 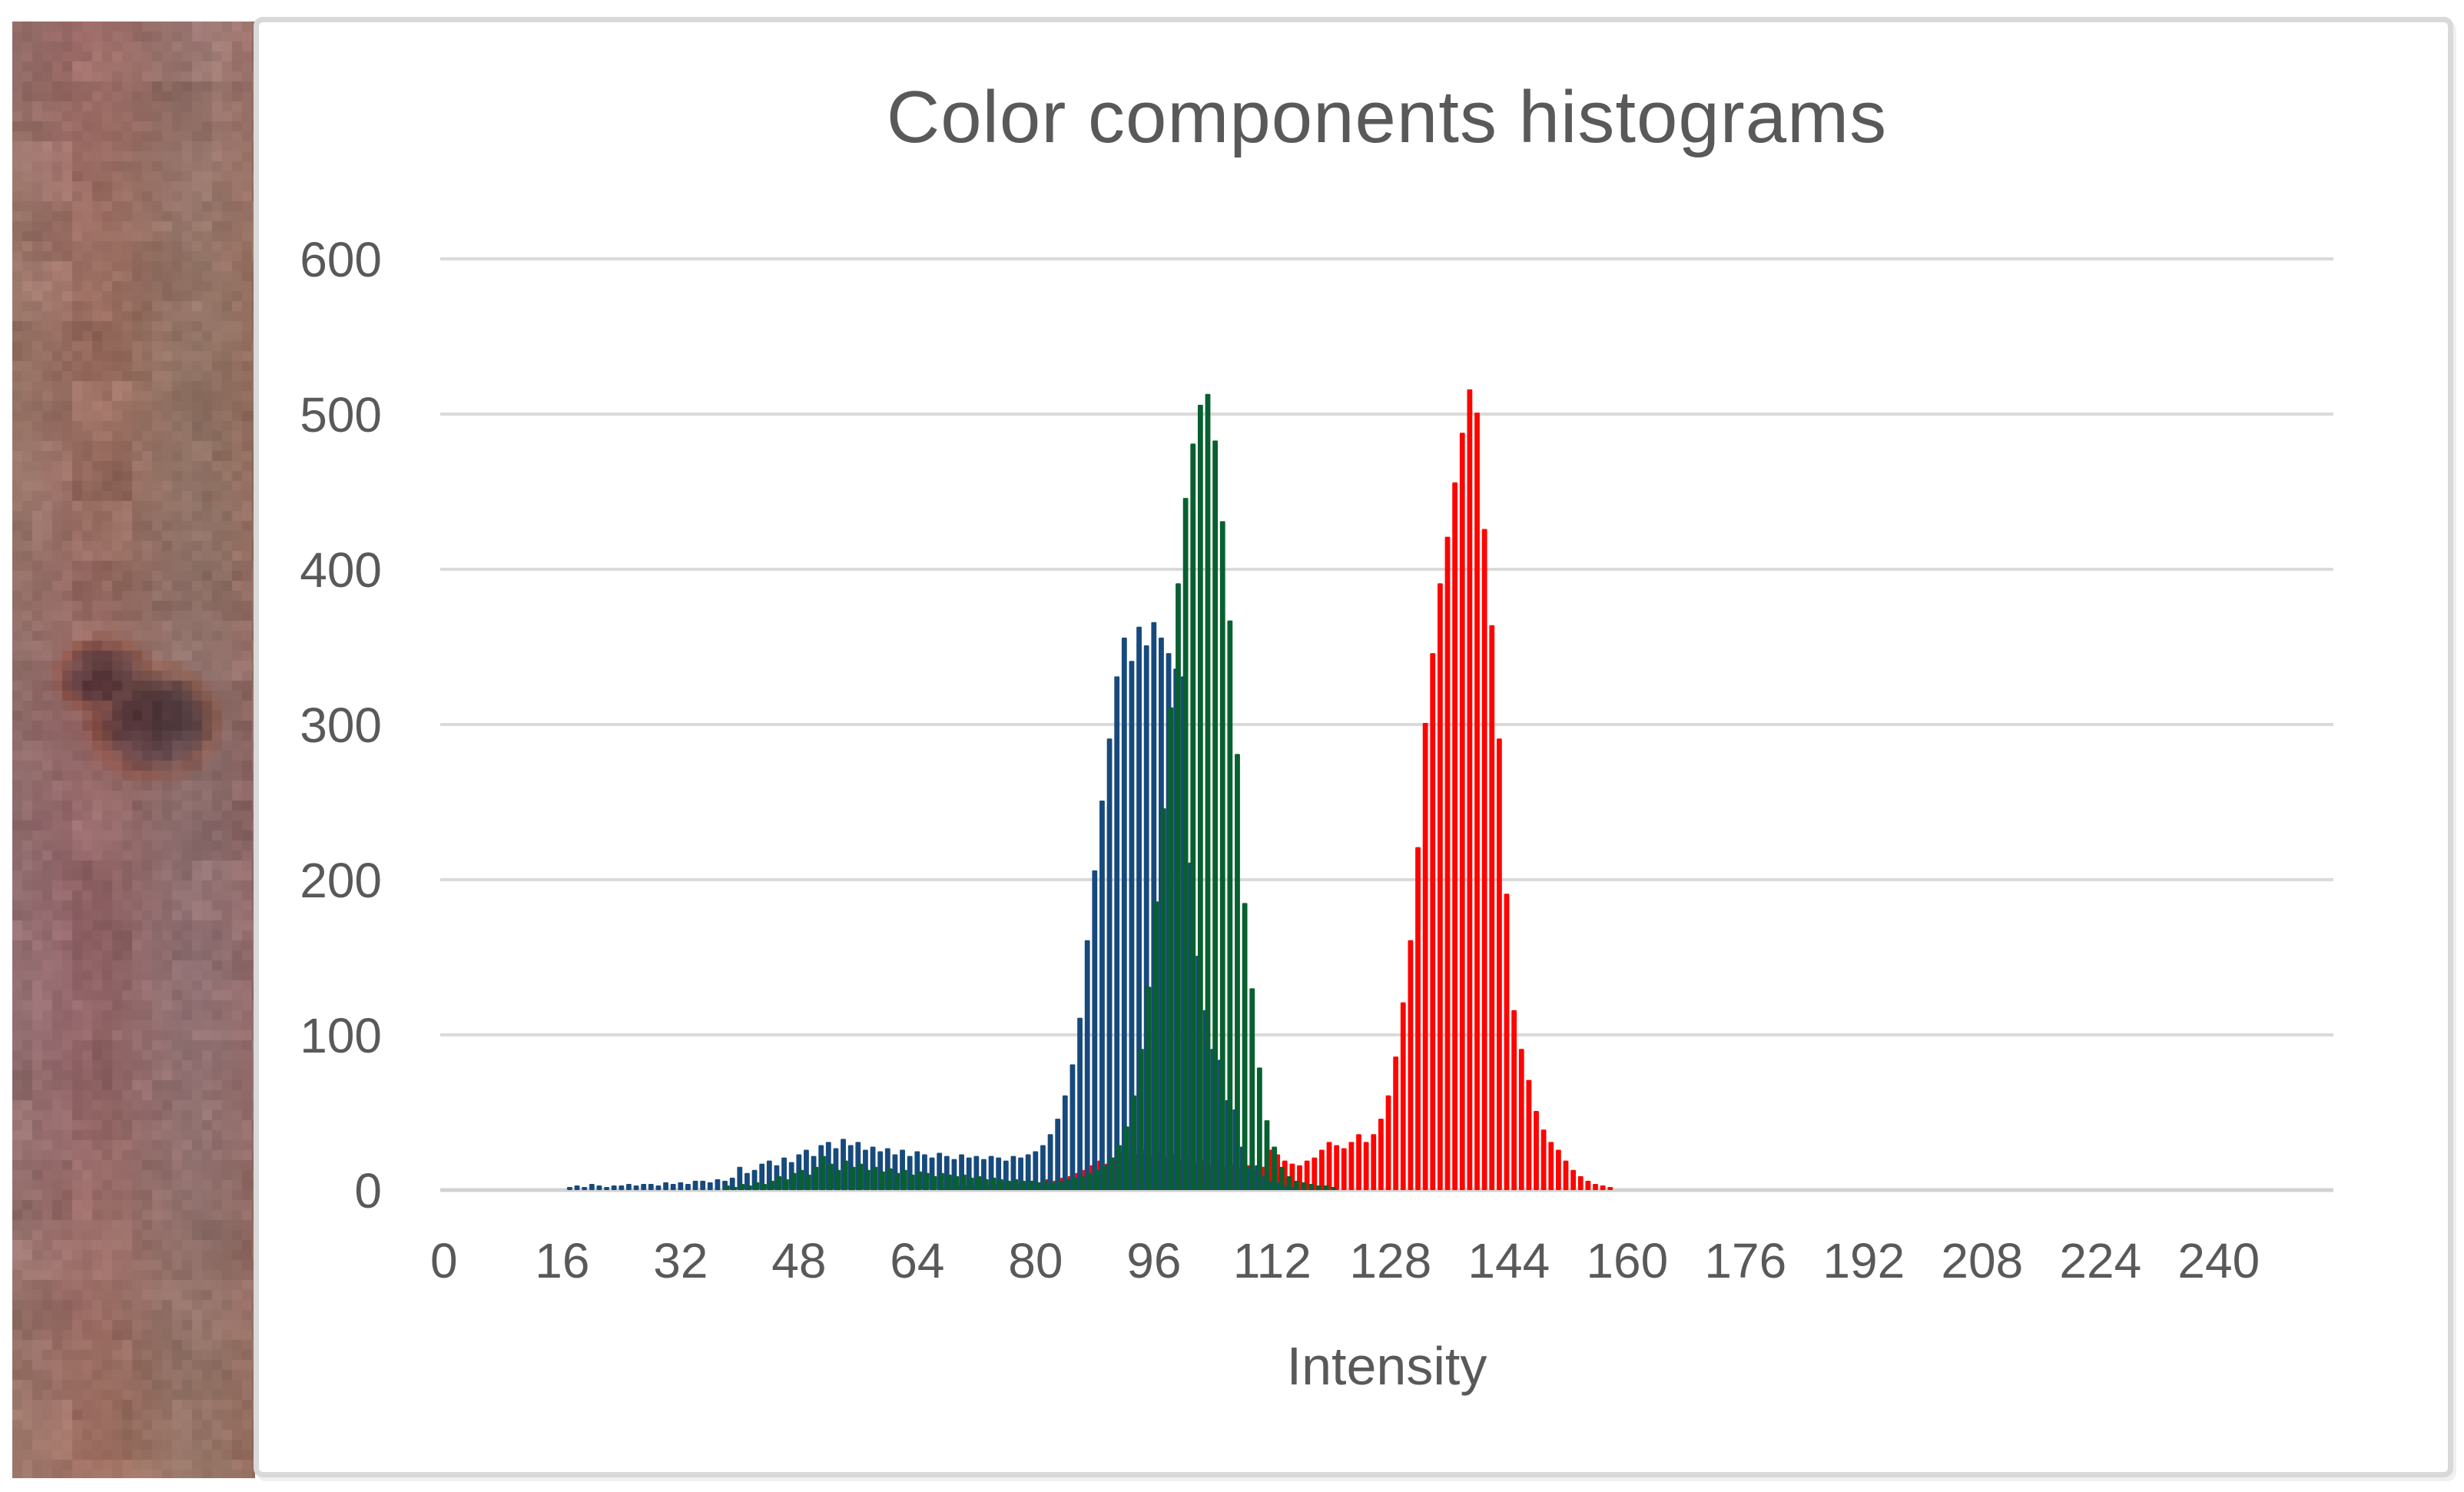 What do you see at coordinates (1030, 791) in the screenshot?
I see `series-green` at bounding box center [1030, 791].